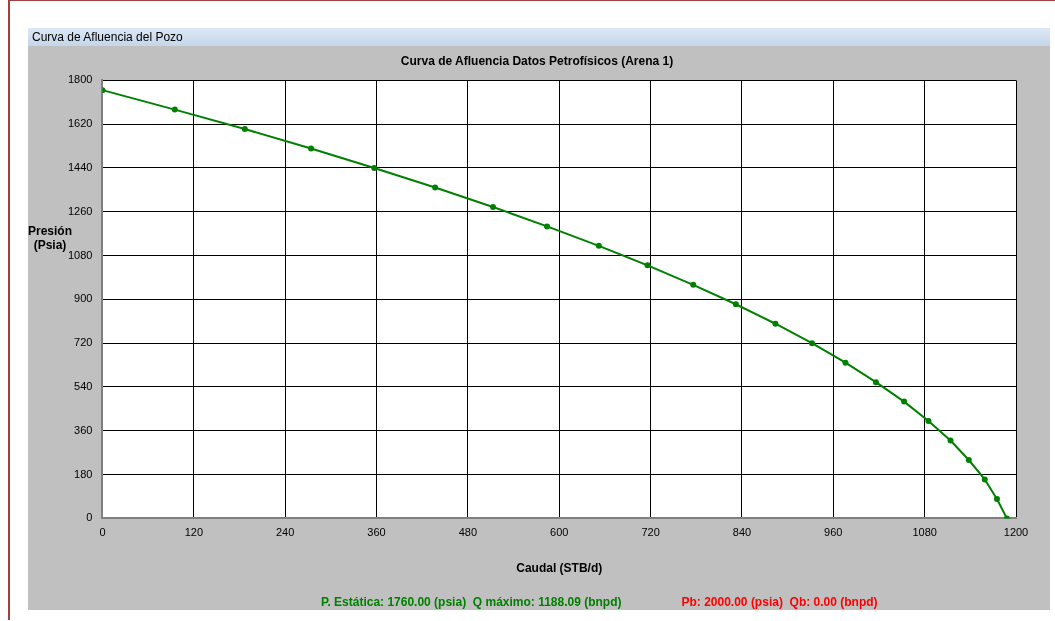 This screenshot has width=1055, height=621. I want to click on y-tick-label: 1440, so click(80, 167).